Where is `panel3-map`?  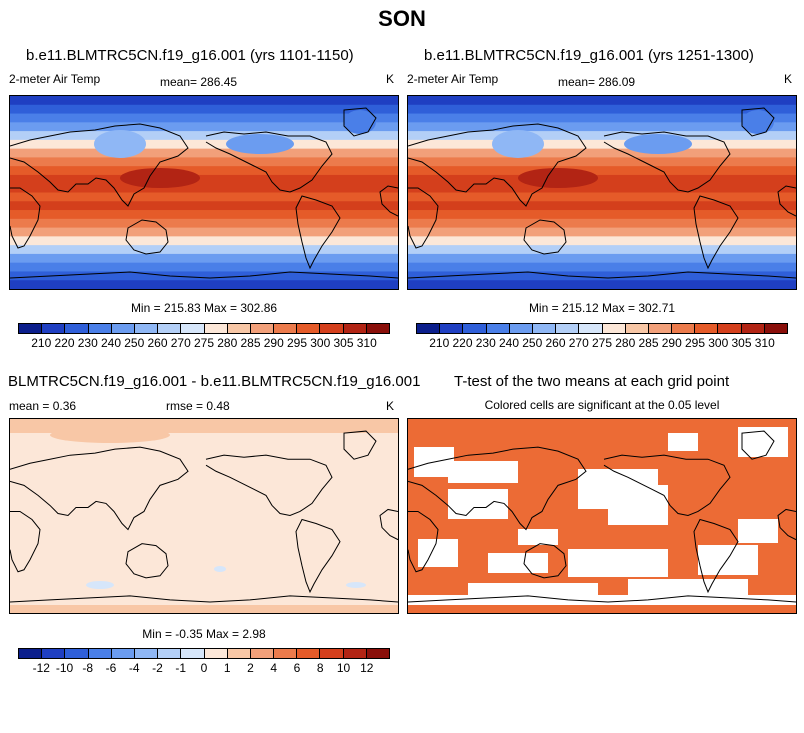 panel3-map is located at coordinates (204, 516).